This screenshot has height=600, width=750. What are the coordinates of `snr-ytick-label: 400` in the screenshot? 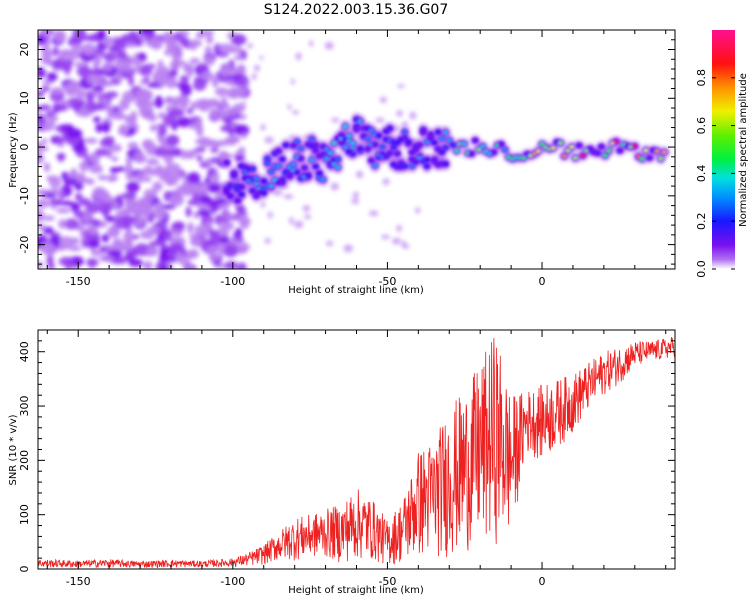 It's located at (24, 351).